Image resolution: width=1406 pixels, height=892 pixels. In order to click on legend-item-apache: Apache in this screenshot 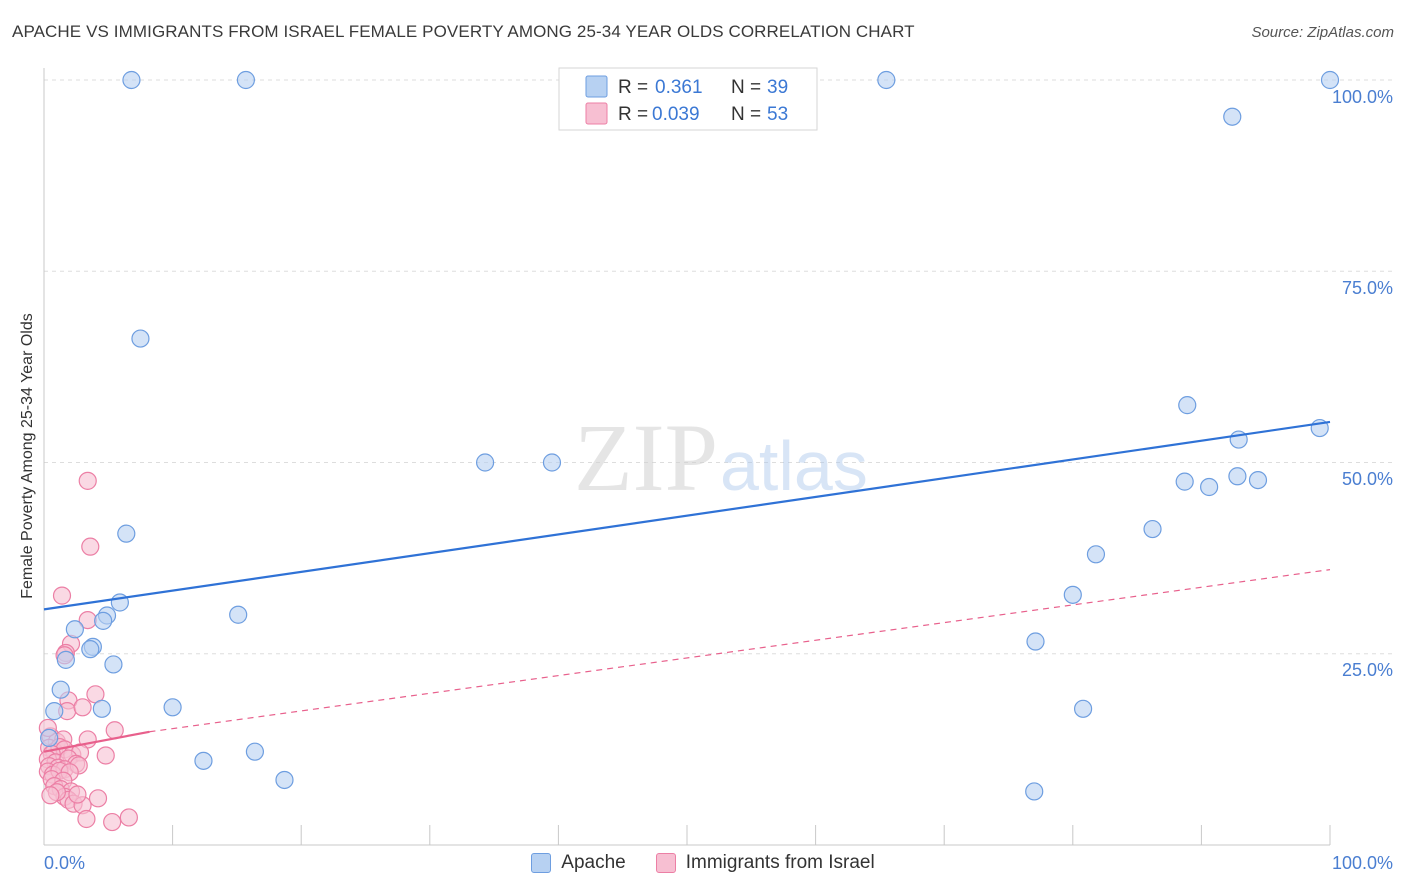, I will do `click(578, 863)`.